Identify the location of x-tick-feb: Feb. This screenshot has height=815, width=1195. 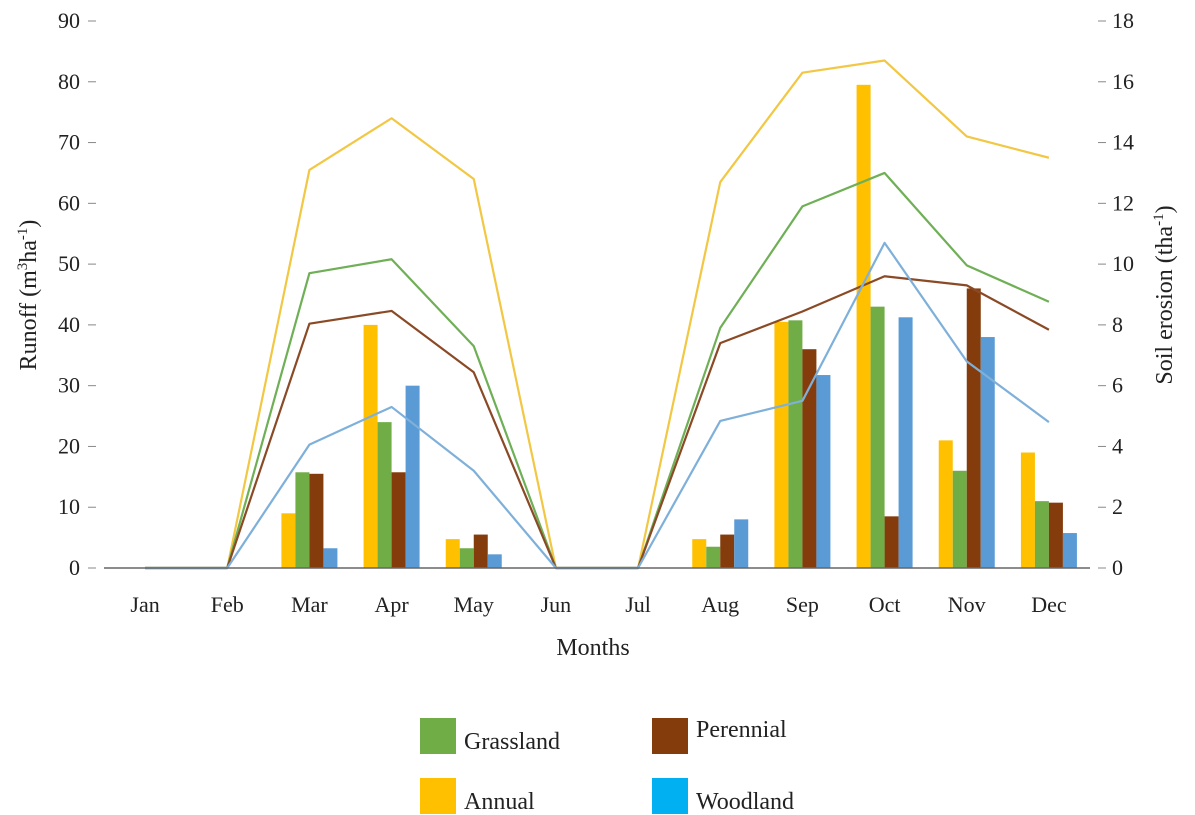
(227, 604).